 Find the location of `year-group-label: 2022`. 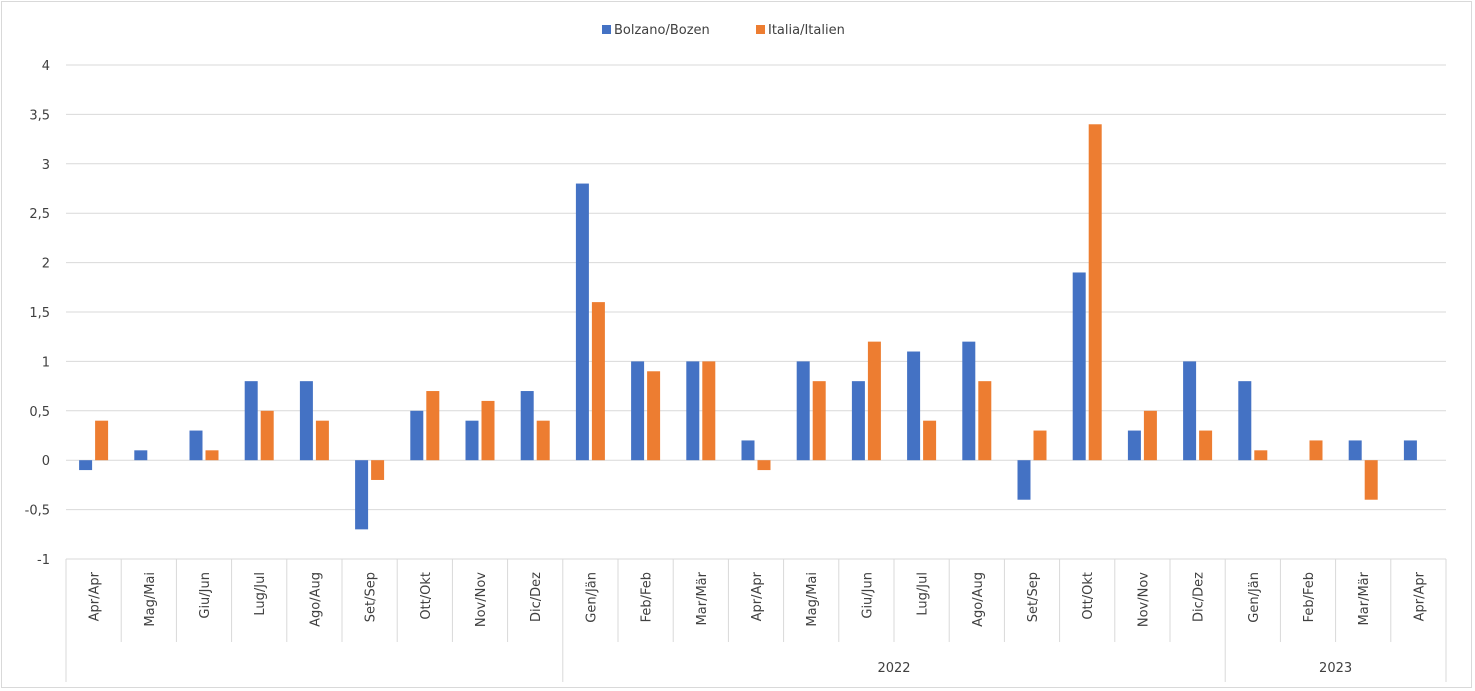

year-group-label: 2022 is located at coordinates (893, 668).